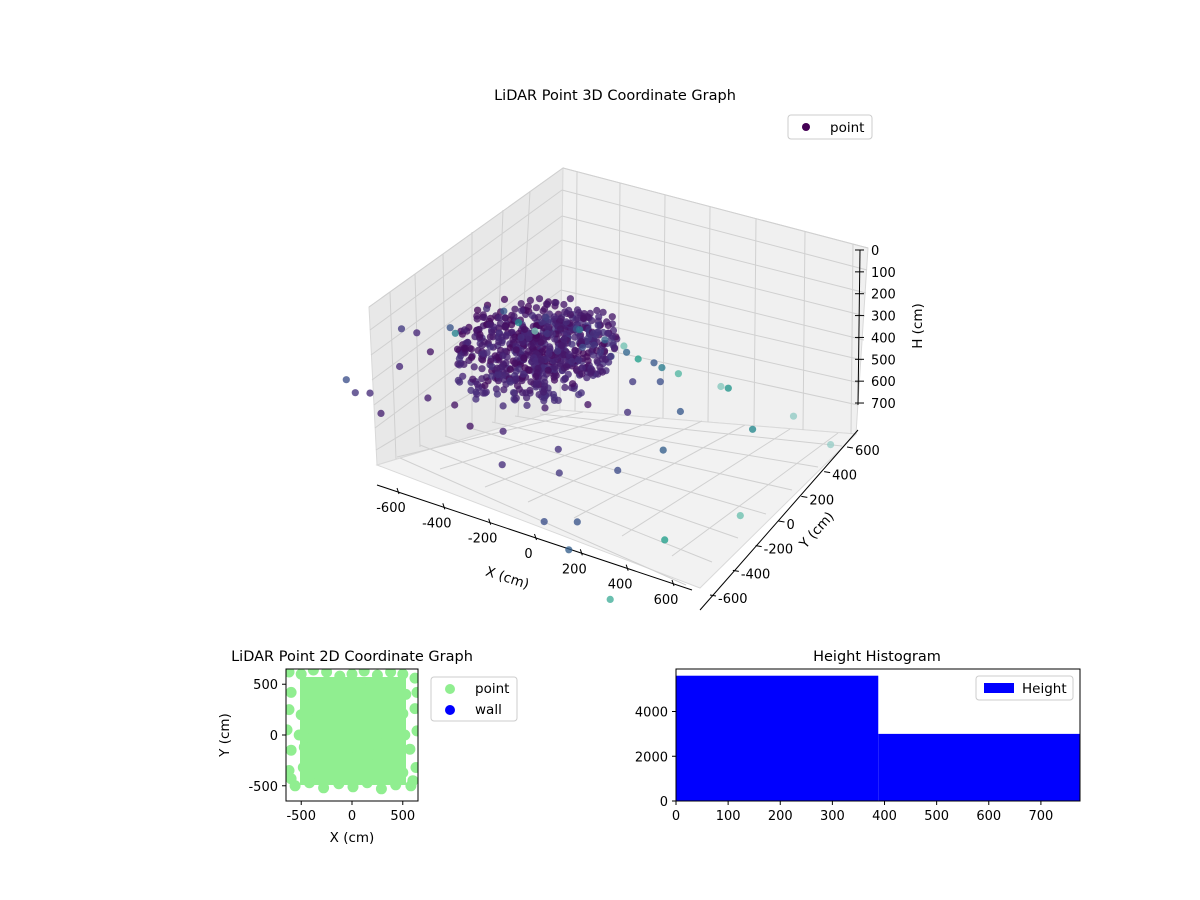 The height and width of the screenshot is (900, 1200). Describe the element at coordinates (988, 816) in the screenshot. I see `x-tick-label-hist: 600` at that location.